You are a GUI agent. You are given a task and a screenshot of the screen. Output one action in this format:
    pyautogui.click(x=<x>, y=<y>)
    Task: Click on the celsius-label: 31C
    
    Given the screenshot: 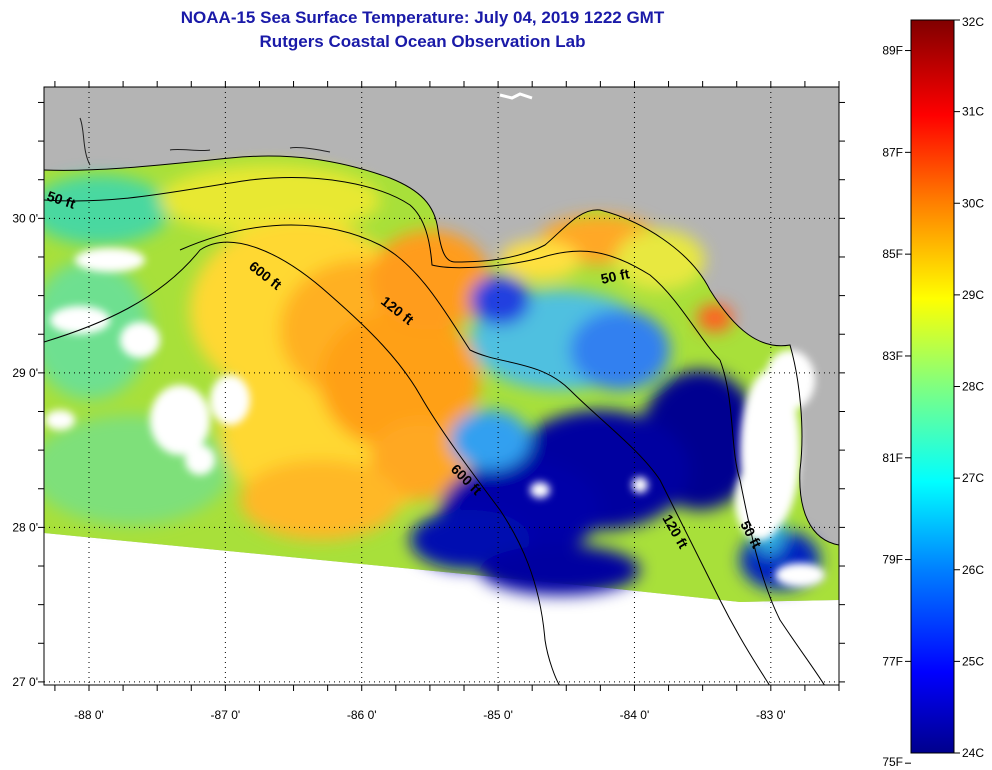 What is the action you would take?
    pyautogui.click(x=973, y=112)
    